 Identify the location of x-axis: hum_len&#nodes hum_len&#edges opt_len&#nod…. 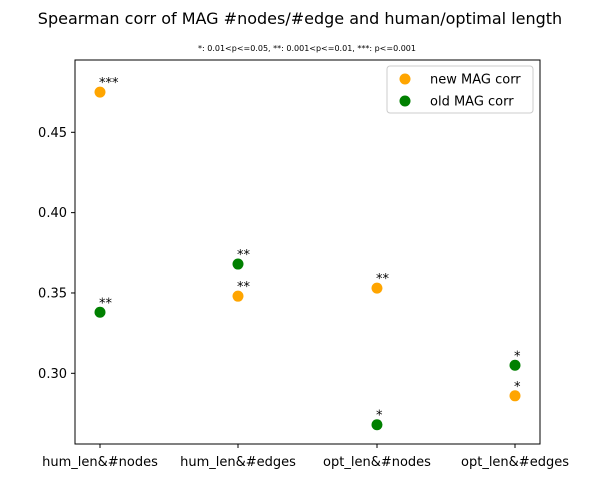
(305, 457).